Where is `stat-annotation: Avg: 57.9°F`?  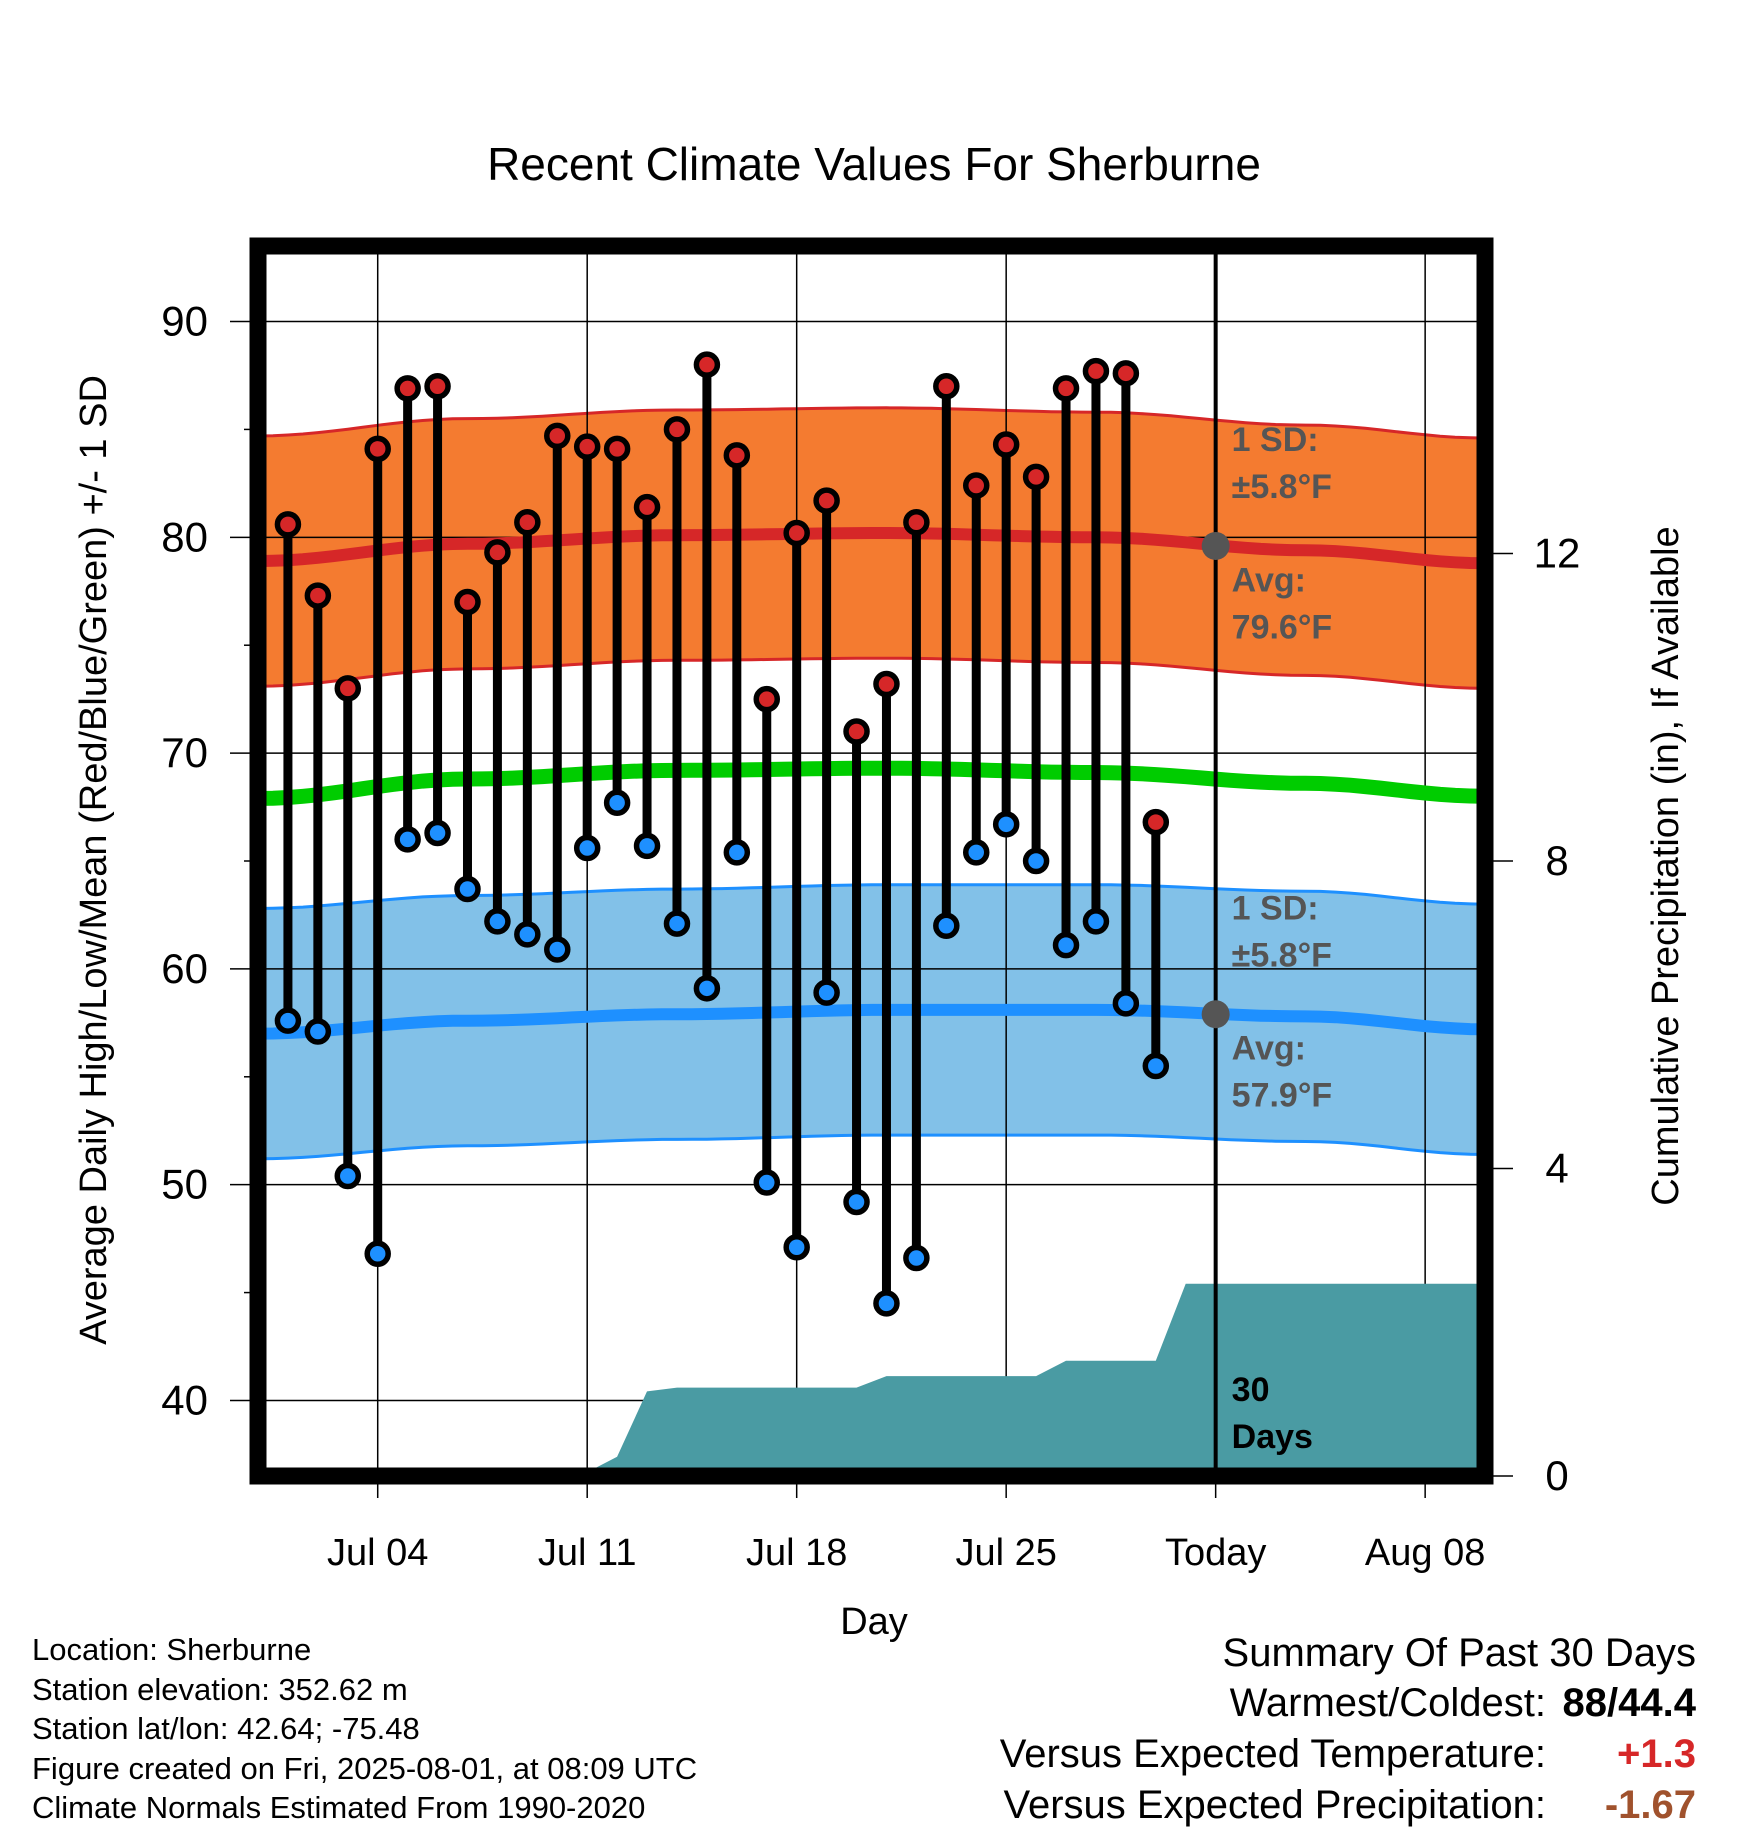 stat-annotation: Avg: 57.9°F is located at coordinates (1282, 1072).